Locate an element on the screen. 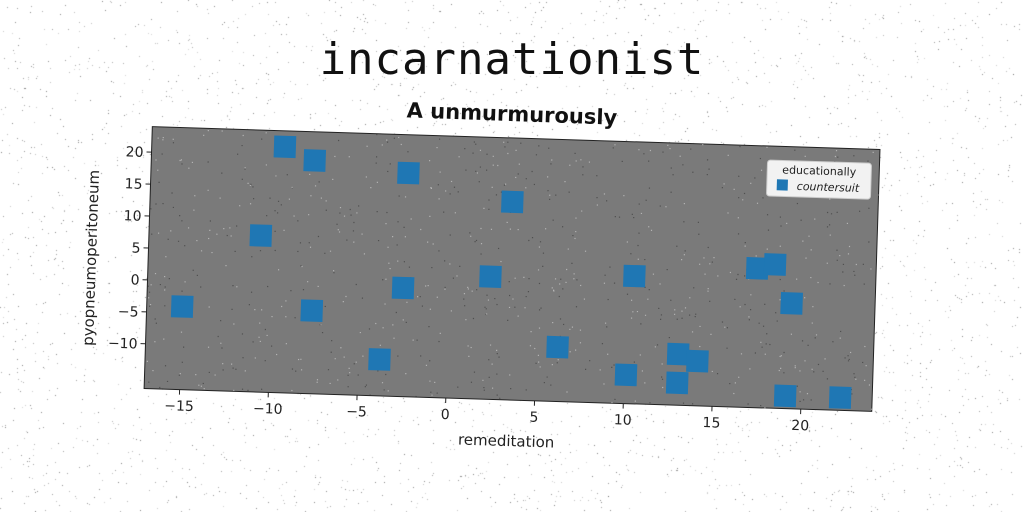 The image size is (1024, 512). legend: educationally countersuit is located at coordinates (819, 179).